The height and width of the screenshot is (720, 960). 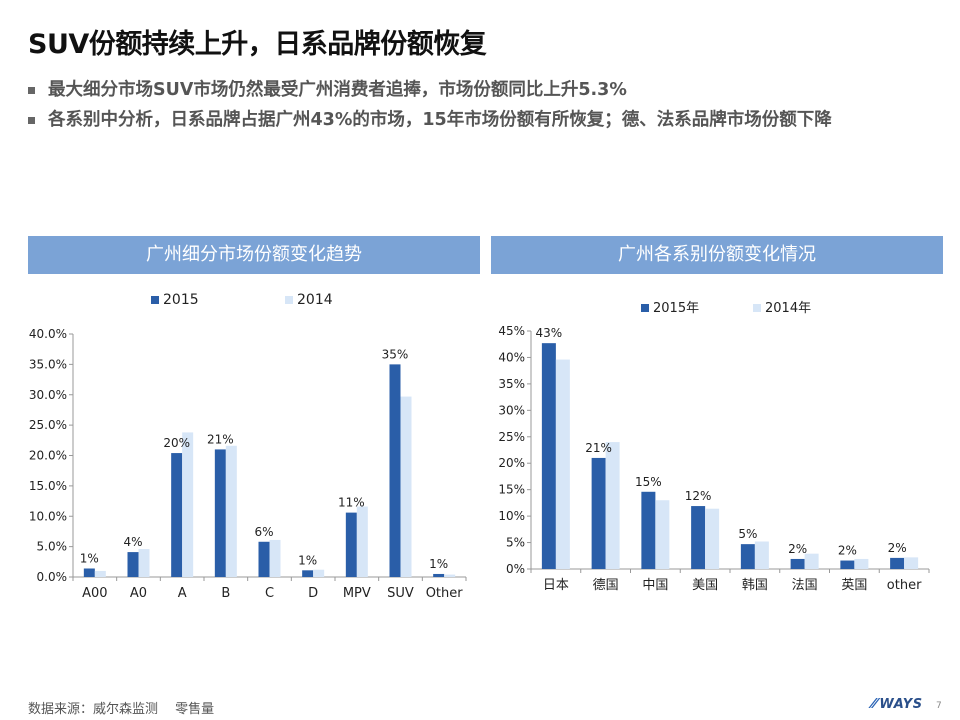 What do you see at coordinates (854, 585) in the screenshot?
I see `x-tick-label: 英国` at bounding box center [854, 585].